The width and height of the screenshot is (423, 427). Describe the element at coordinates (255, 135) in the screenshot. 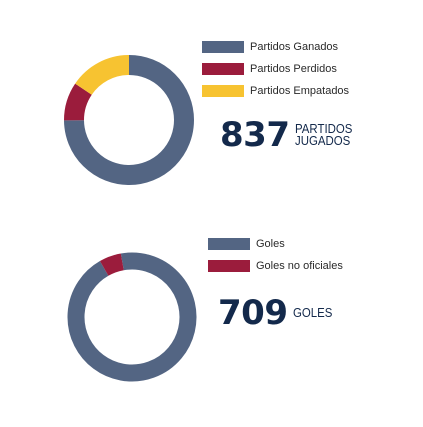

I see `matches-played-number: 837` at that location.